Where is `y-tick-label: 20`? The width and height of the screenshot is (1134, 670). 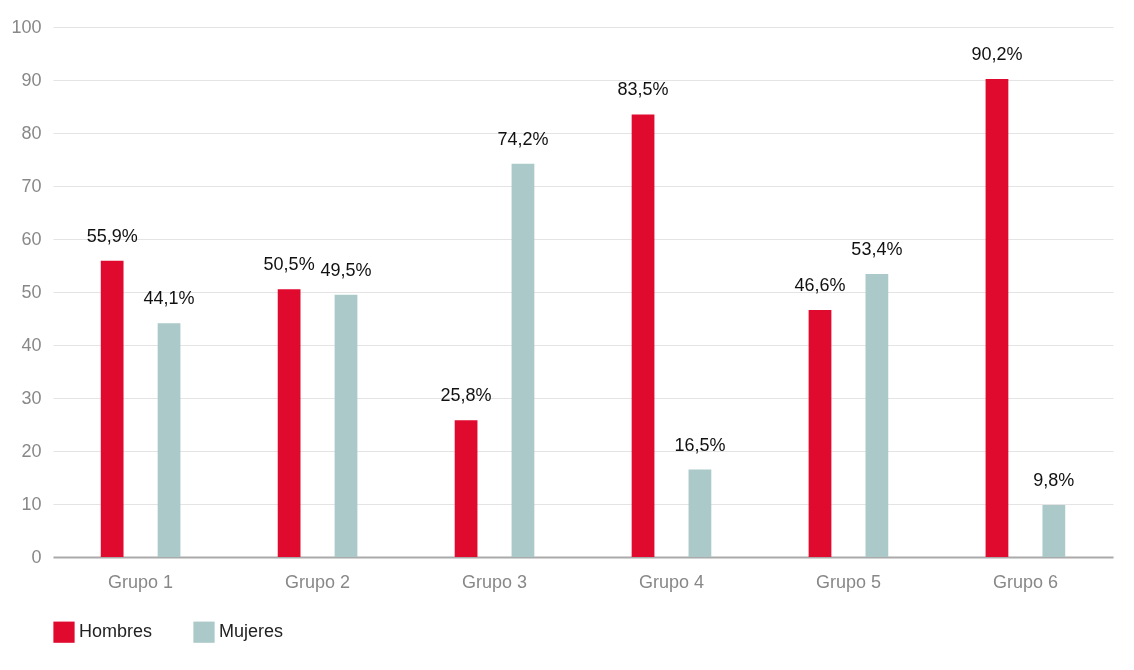
y-tick-label: 20 is located at coordinates (31, 450).